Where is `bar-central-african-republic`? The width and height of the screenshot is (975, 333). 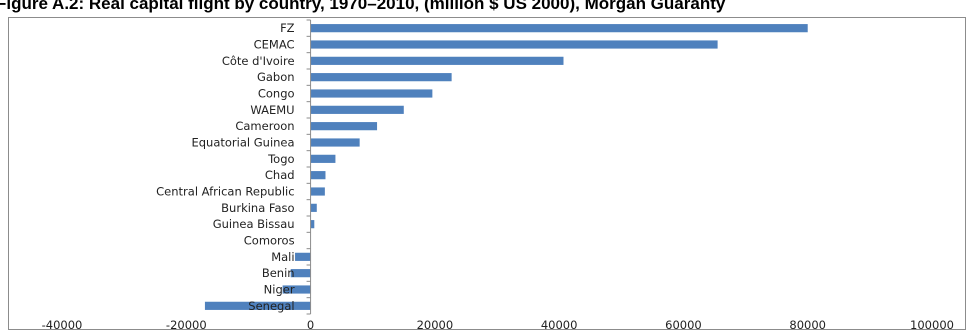
bar-central-african-republic is located at coordinates (317, 191).